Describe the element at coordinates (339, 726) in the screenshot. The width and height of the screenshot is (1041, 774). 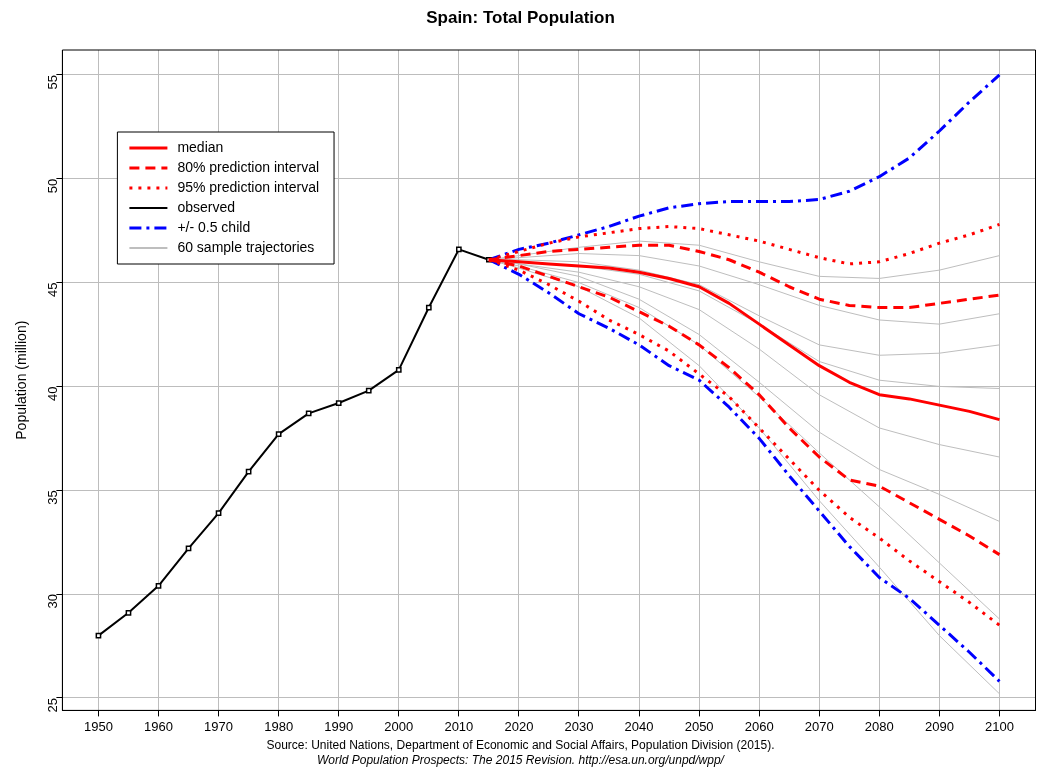
I see `x-tick-label: 1990` at that location.